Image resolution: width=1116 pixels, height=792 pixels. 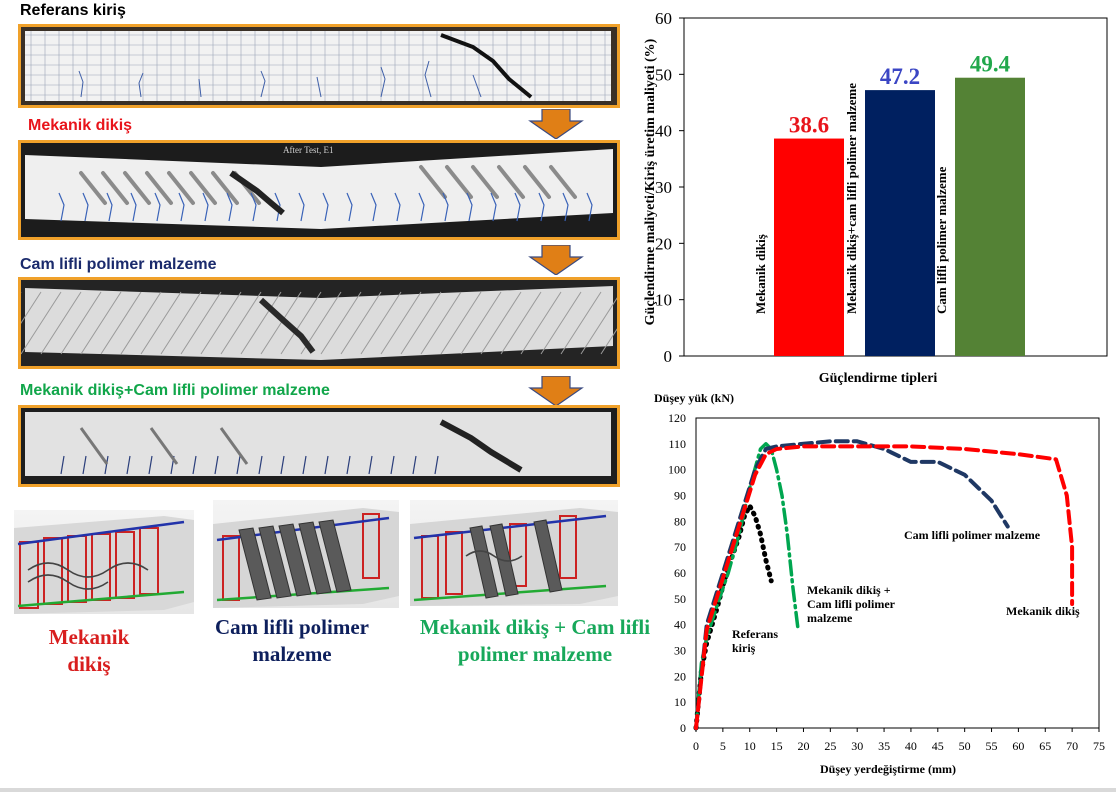 What do you see at coordinates (696, 746) in the screenshot?
I see `x-tick-label: 0` at bounding box center [696, 746].